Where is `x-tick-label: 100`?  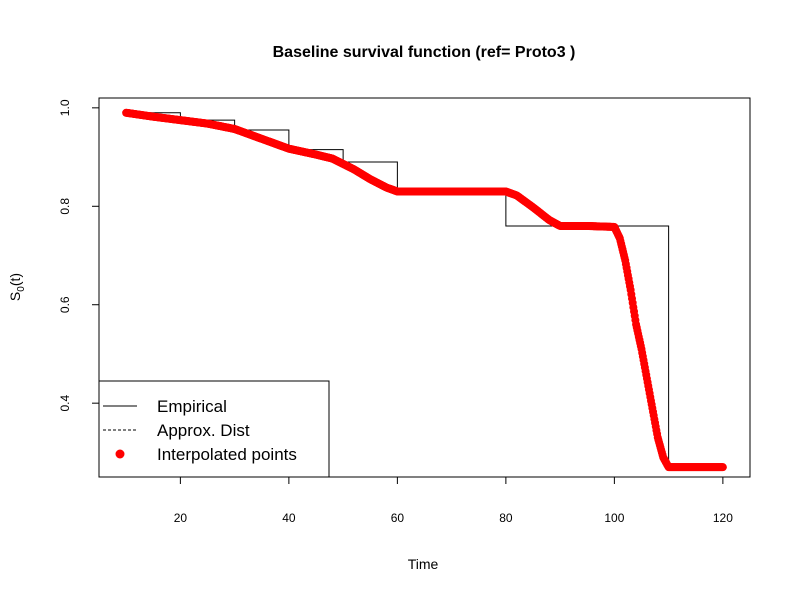
x-tick-label: 100 is located at coordinates (614, 518).